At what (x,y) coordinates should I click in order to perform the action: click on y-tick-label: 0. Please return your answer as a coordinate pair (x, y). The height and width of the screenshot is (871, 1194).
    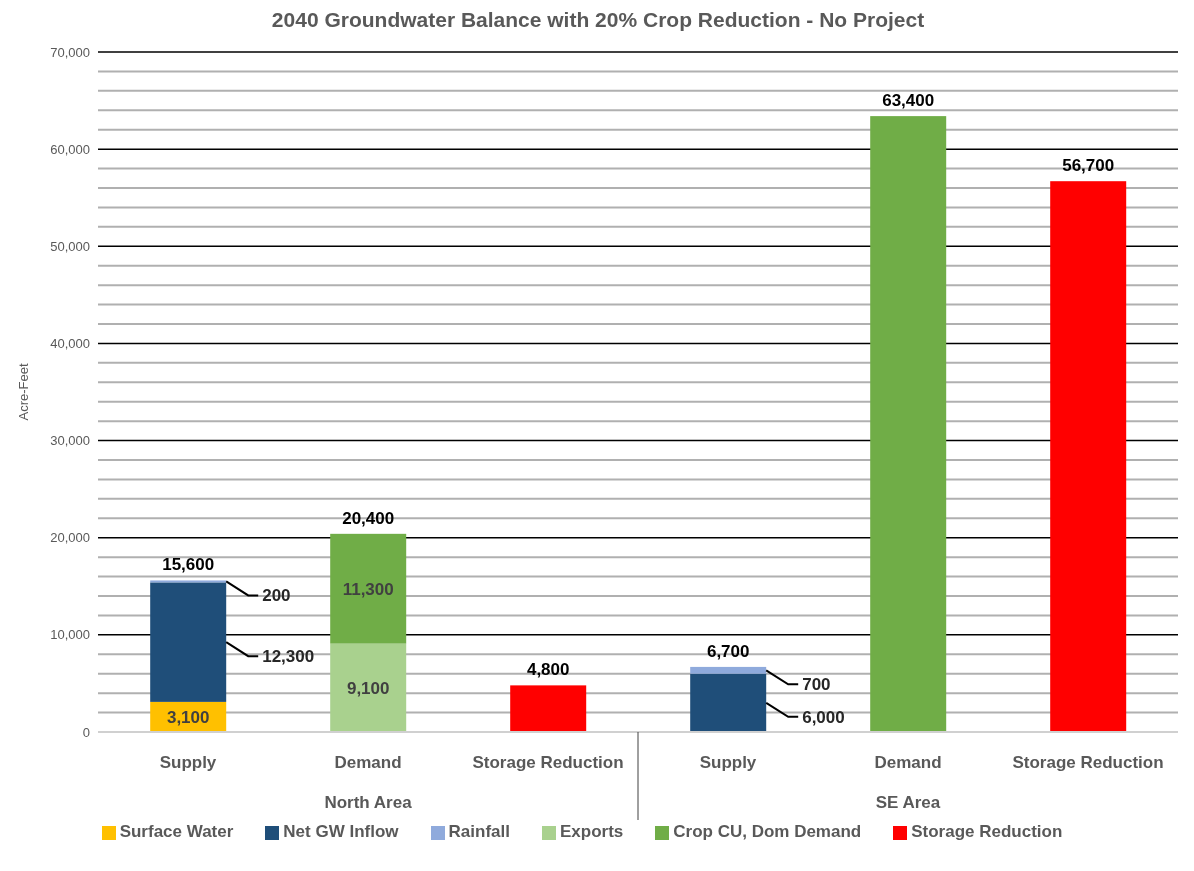
    Looking at the image, I should click on (86, 732).